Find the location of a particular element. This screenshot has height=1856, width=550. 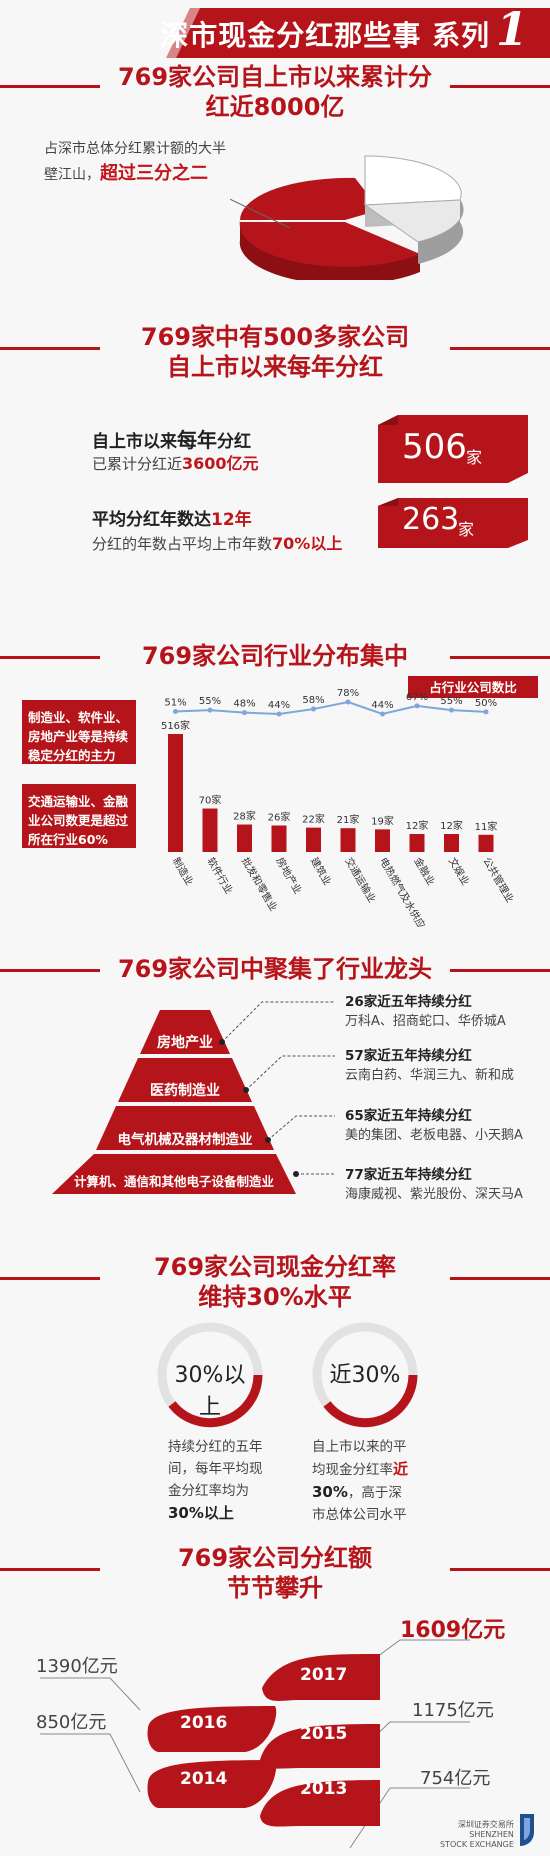

ring2-desc-2b: 近 is located at coordinates (401, 1469).